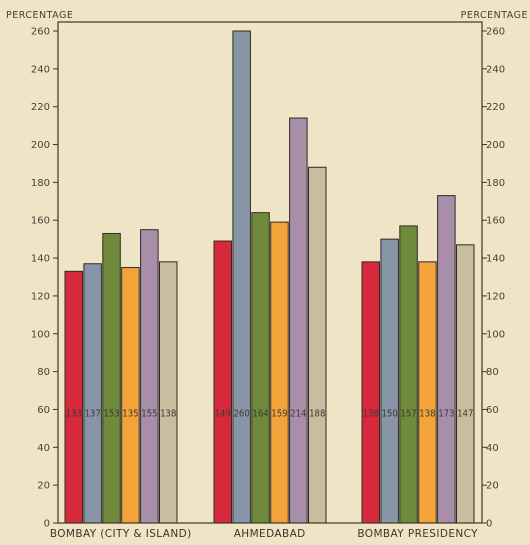  Describe the element at coordinates (495, 334) in the screenshot. I see `y-tick-label-right: 100` at that location.